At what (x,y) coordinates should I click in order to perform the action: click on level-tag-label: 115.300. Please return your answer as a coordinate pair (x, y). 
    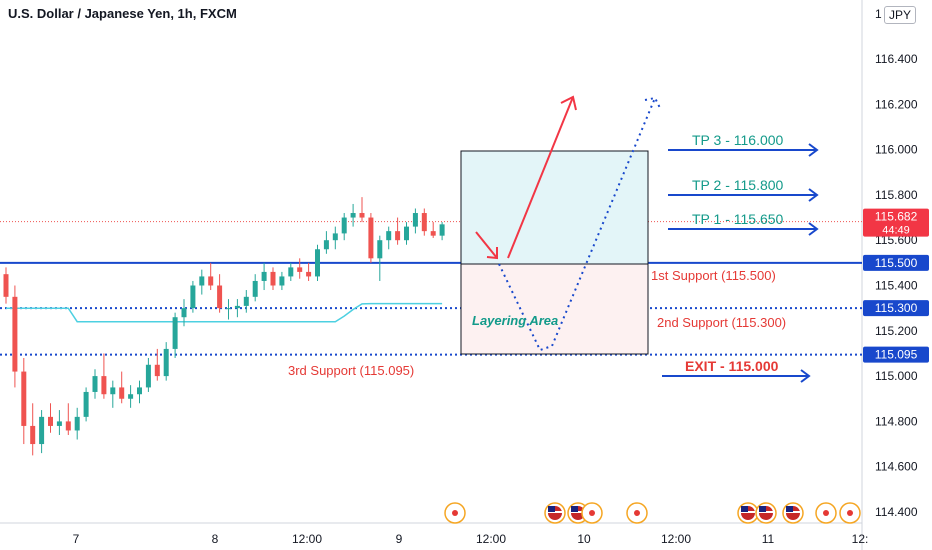
    Looking at the image, I should click on (896, 308).